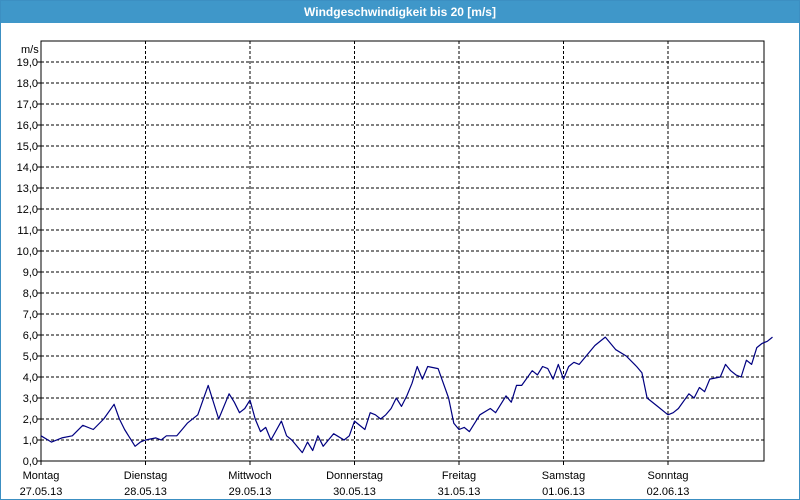 Image resolution: width=800 pixels, height=500 pixels. I want to click on y-tick-label: 8,0, so click(30, 294).